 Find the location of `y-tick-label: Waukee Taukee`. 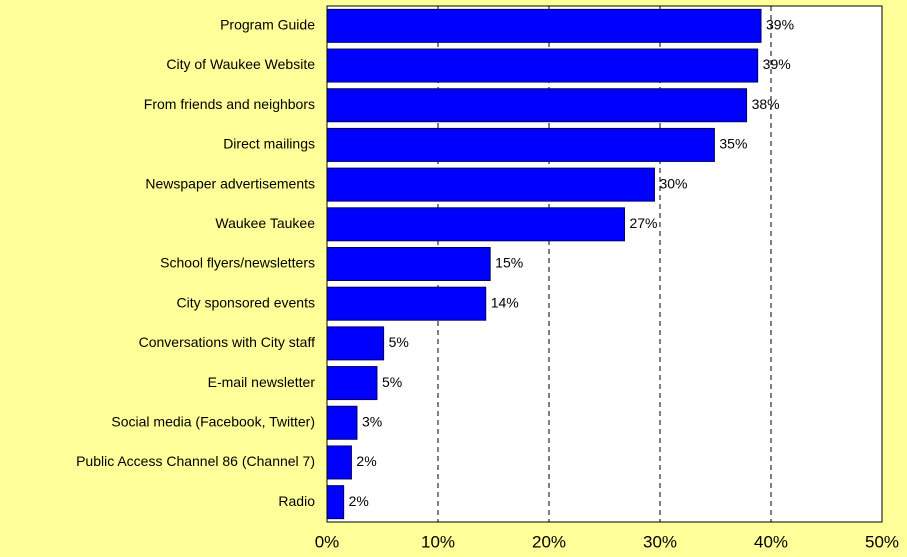

y-tick-label: Waukee Taukee is located at coordinates (265, 223).